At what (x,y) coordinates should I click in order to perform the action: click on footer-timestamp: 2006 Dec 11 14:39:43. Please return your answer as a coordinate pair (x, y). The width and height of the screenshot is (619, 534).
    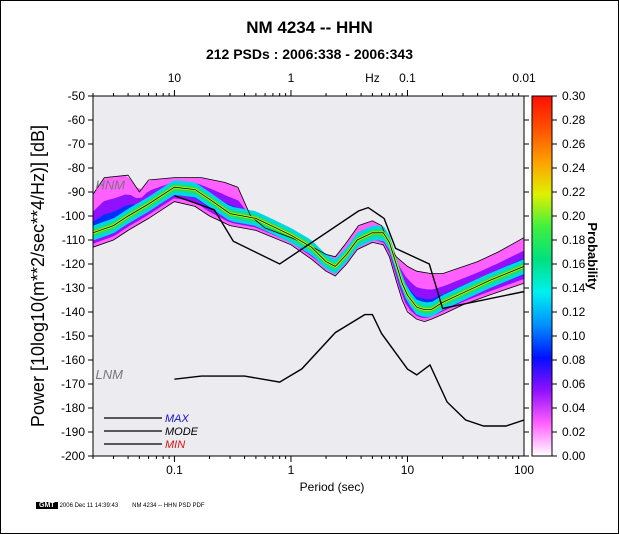
    Looking at the image, I should click on (89, 506).